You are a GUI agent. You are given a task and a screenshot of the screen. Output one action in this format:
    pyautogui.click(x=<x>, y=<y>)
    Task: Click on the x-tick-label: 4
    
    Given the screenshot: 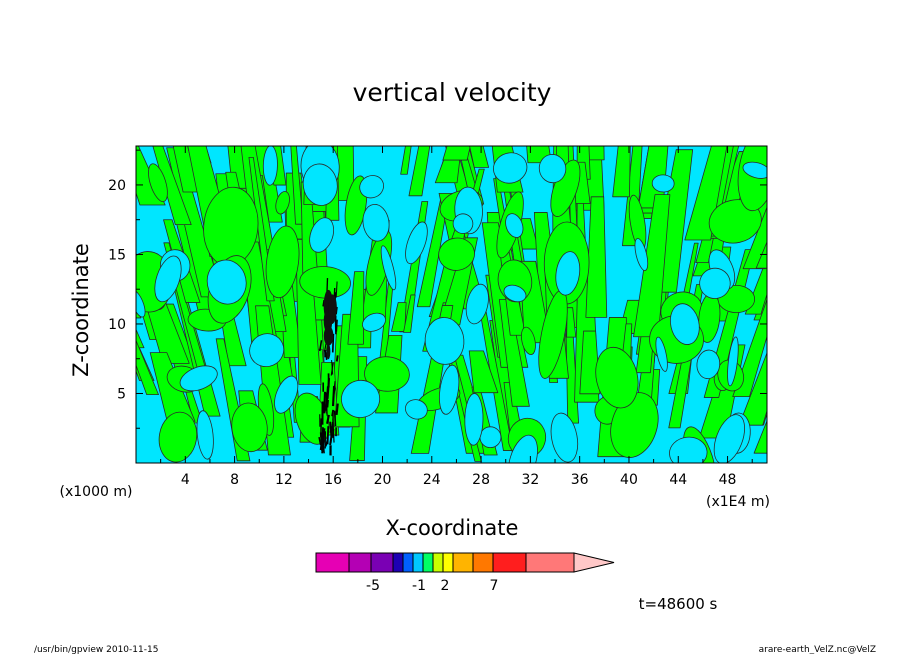 What is the action you would take?
    pyautogui.click(x=185, y=480)
    